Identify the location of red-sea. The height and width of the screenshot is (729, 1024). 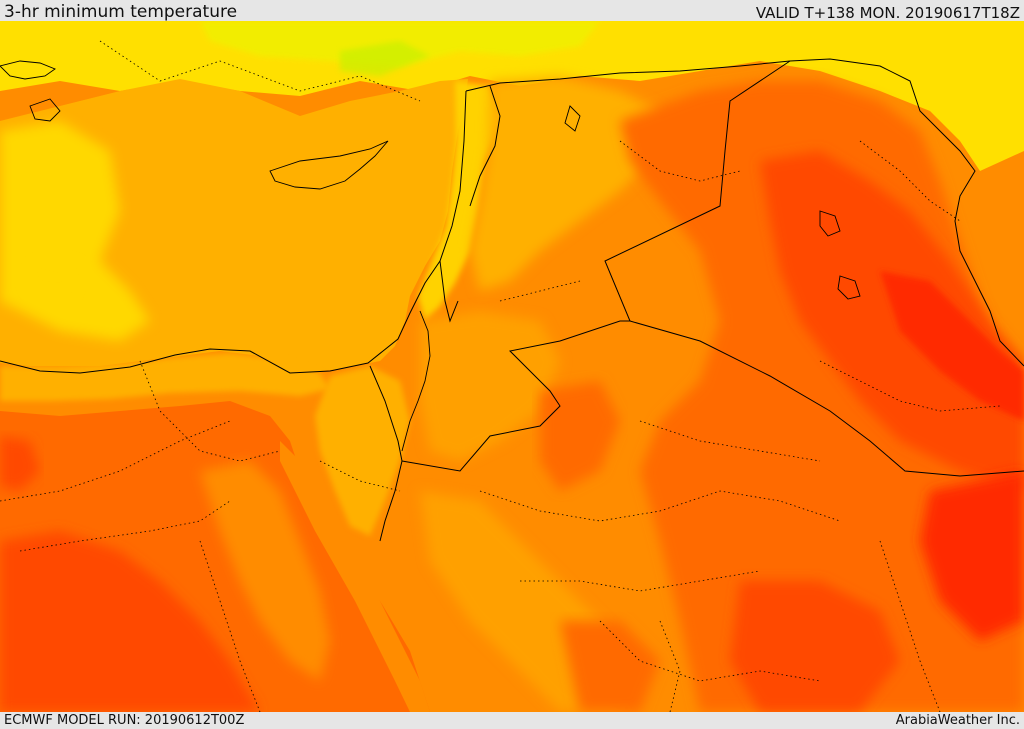
(355, 576).